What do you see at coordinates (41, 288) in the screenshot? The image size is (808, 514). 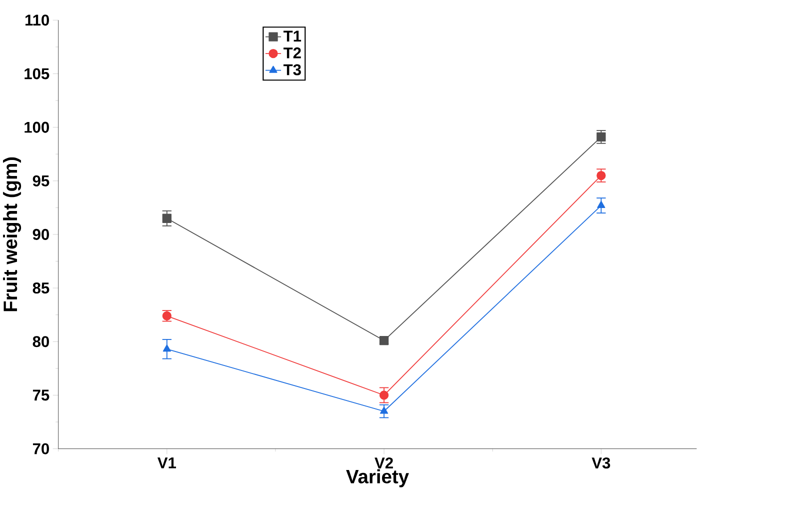 I see `y-tick-label: 85` at bounding box center [41, 288].